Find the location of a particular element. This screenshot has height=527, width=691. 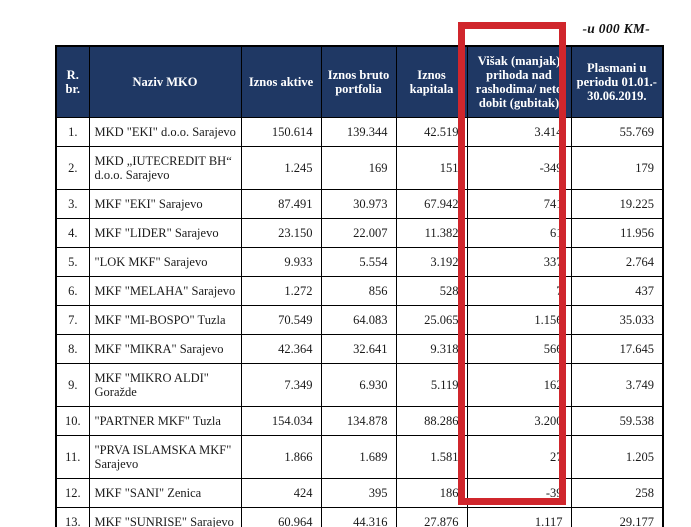

bruto-portfolio-cell: 395 is located at coordinates (358, 493).